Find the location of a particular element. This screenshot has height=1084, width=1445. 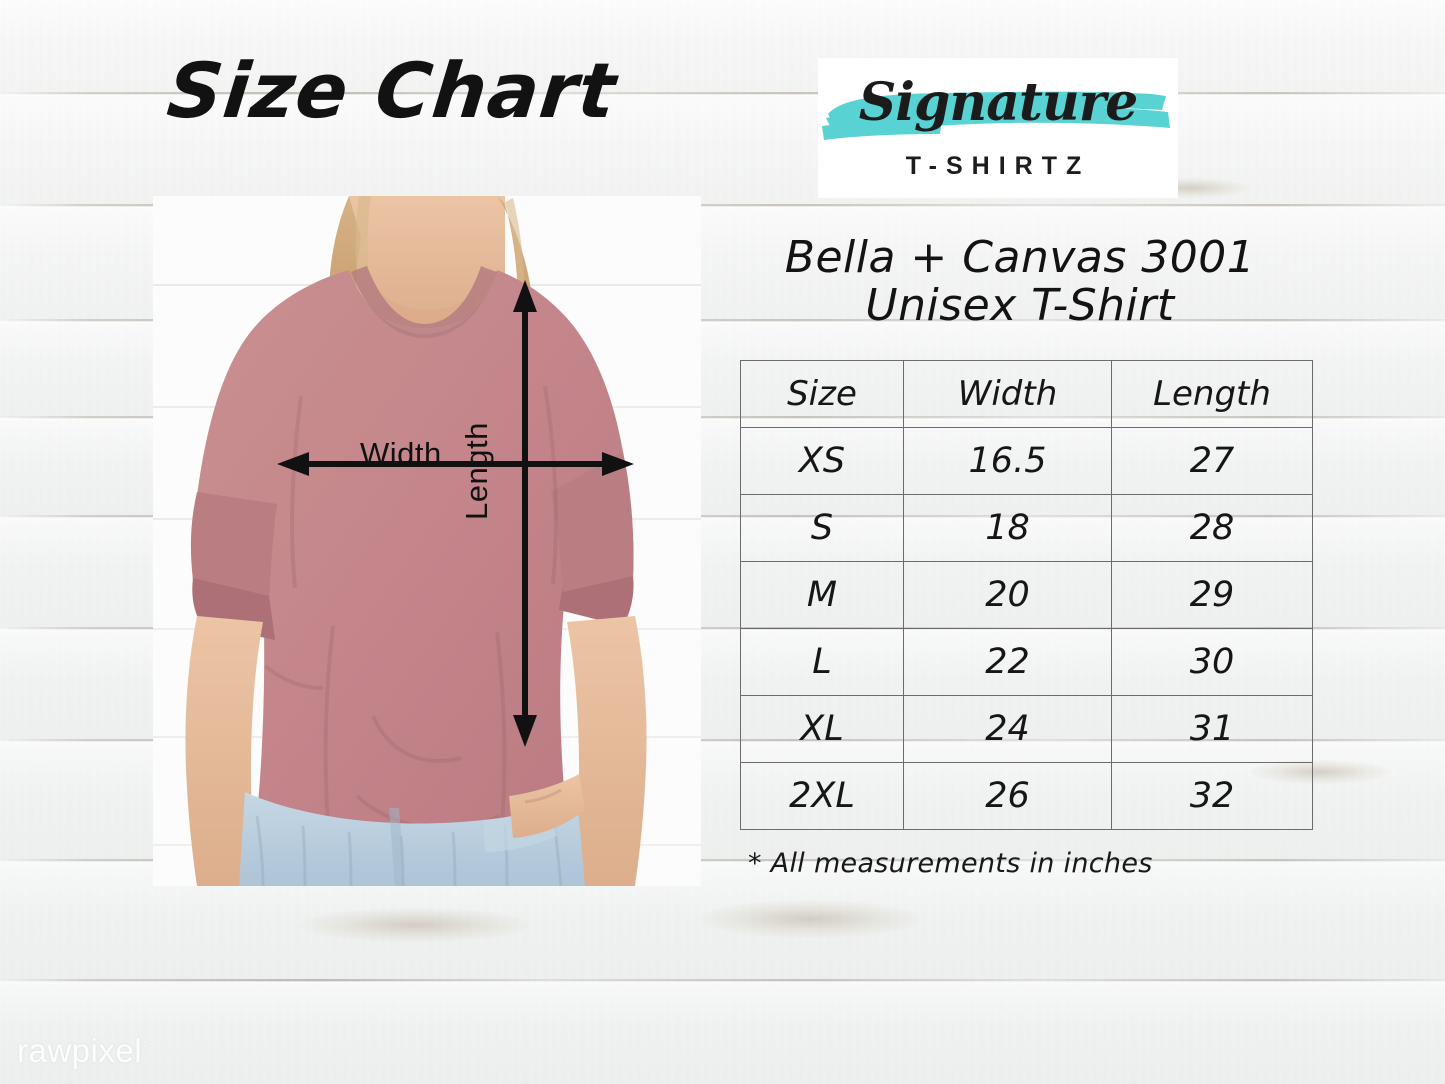

column-header-width: Width is located at coordinates (1007, 394).